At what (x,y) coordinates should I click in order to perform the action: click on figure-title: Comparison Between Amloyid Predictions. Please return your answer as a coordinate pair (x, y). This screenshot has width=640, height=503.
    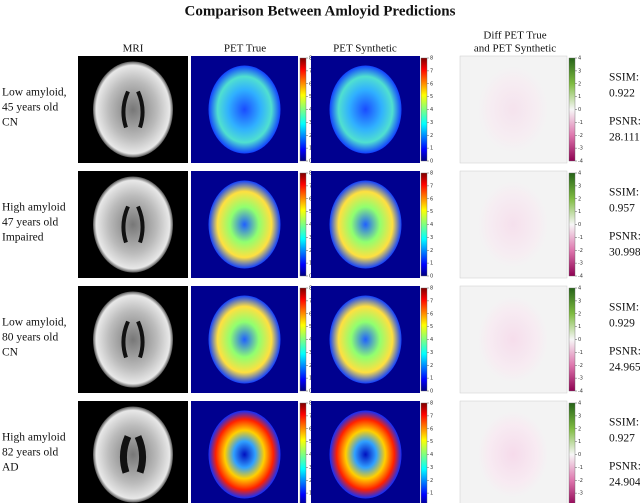
    Looking at the image, I should click on (320, 11).